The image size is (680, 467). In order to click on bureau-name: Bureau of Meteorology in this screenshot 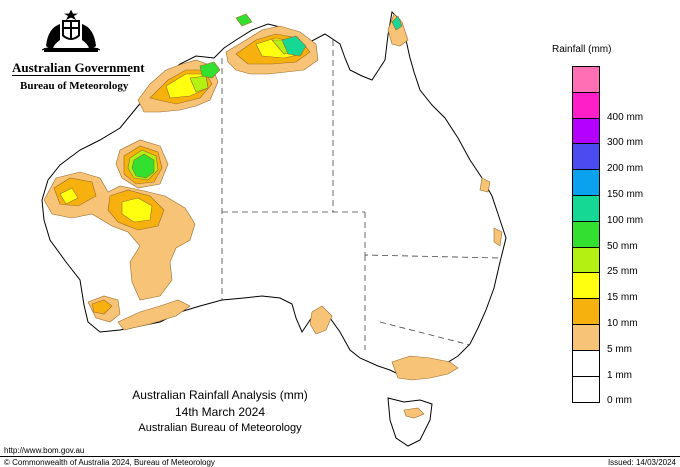, I will do `click(74, 86)`.